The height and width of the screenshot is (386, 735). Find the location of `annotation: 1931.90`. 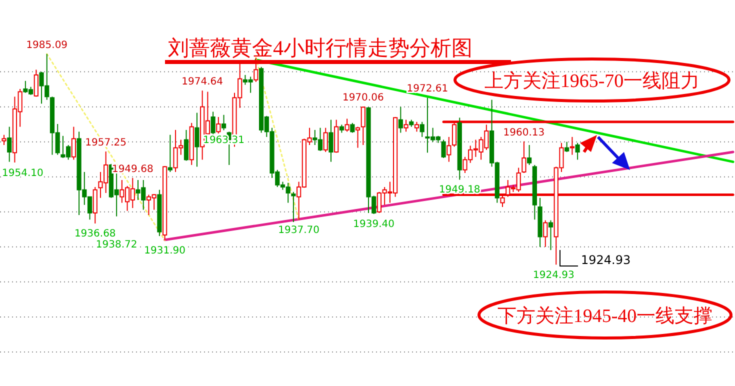

annotation: 1931.90 is located at coordinates (165, 250).